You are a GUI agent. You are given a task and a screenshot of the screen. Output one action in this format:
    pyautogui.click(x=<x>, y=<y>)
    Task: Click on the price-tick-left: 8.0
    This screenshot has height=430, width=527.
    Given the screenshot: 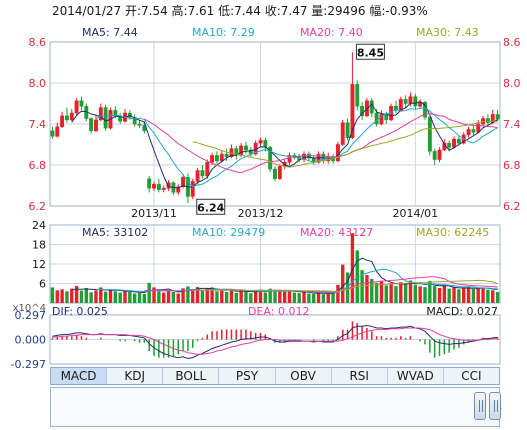 What is the action you would take?
    pyautogui.click(x=38, y=83)
    